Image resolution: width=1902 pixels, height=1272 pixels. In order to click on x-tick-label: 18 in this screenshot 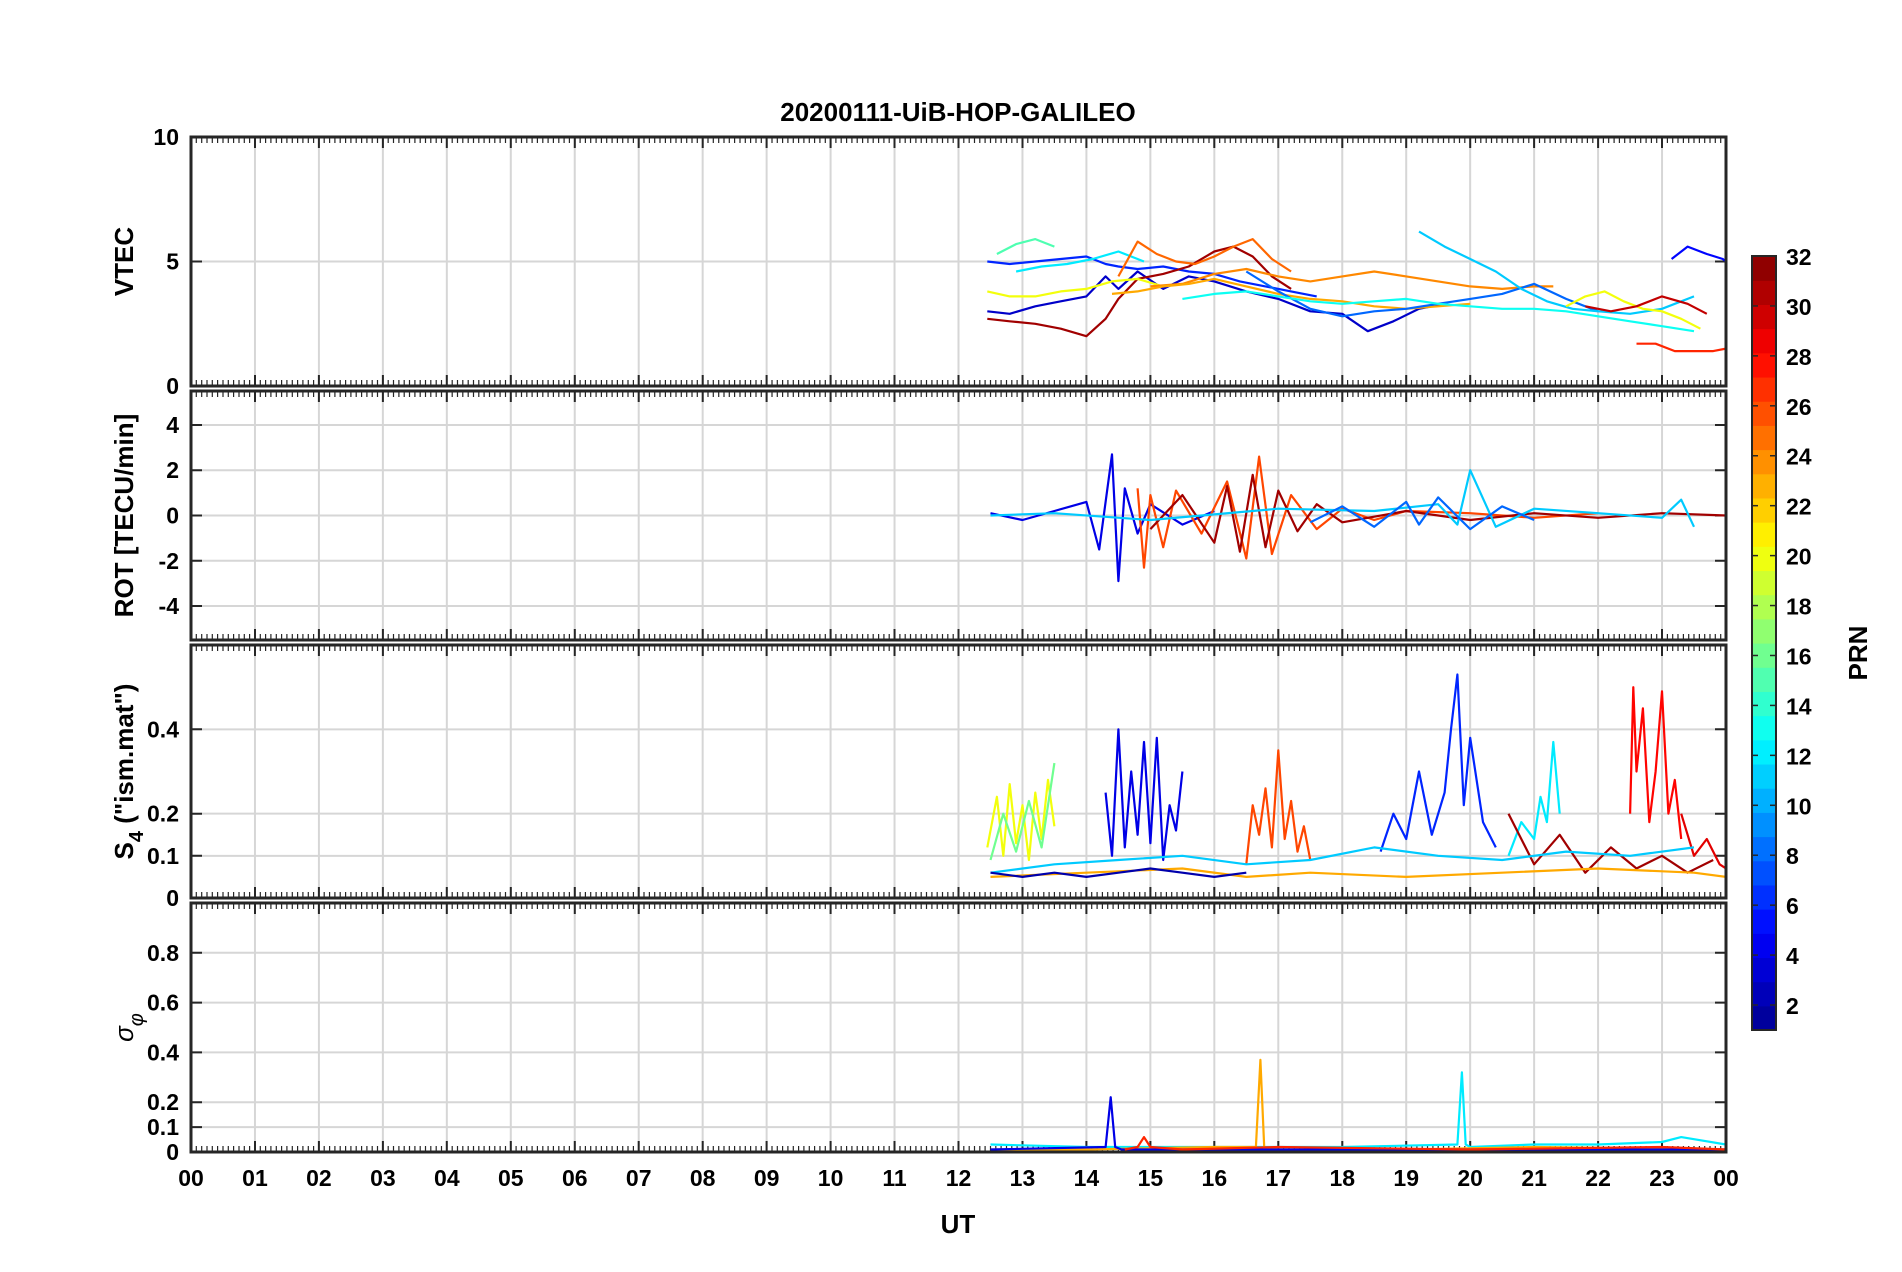, I will do `click(1342, 1178)`.